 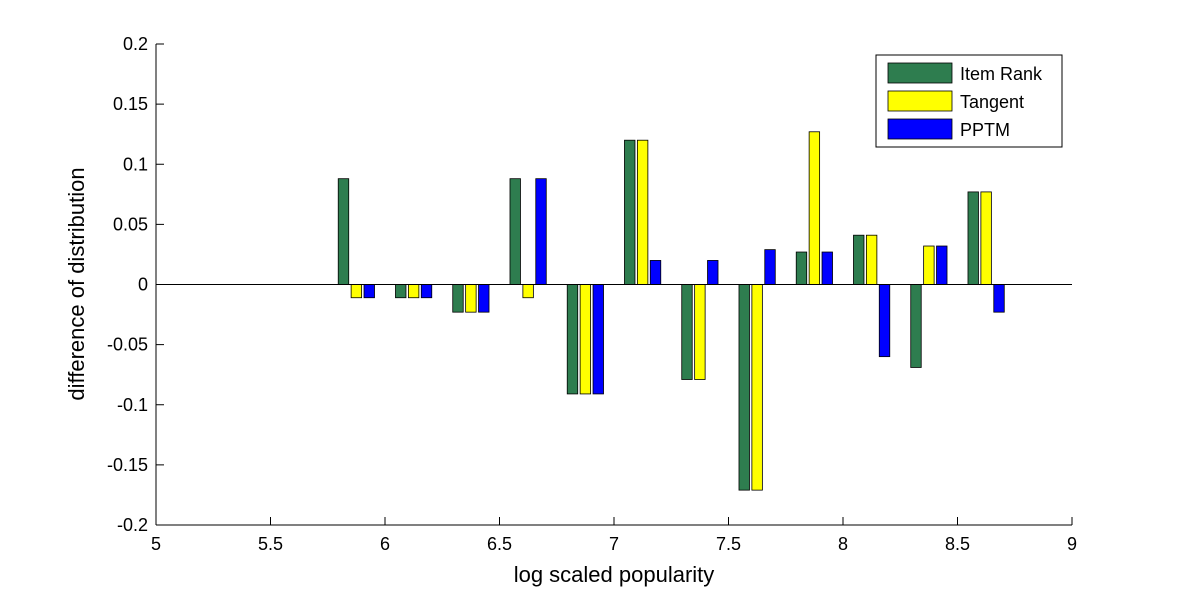 I want to click on y-tick-label: 0.1, so click(x=135, y=164).